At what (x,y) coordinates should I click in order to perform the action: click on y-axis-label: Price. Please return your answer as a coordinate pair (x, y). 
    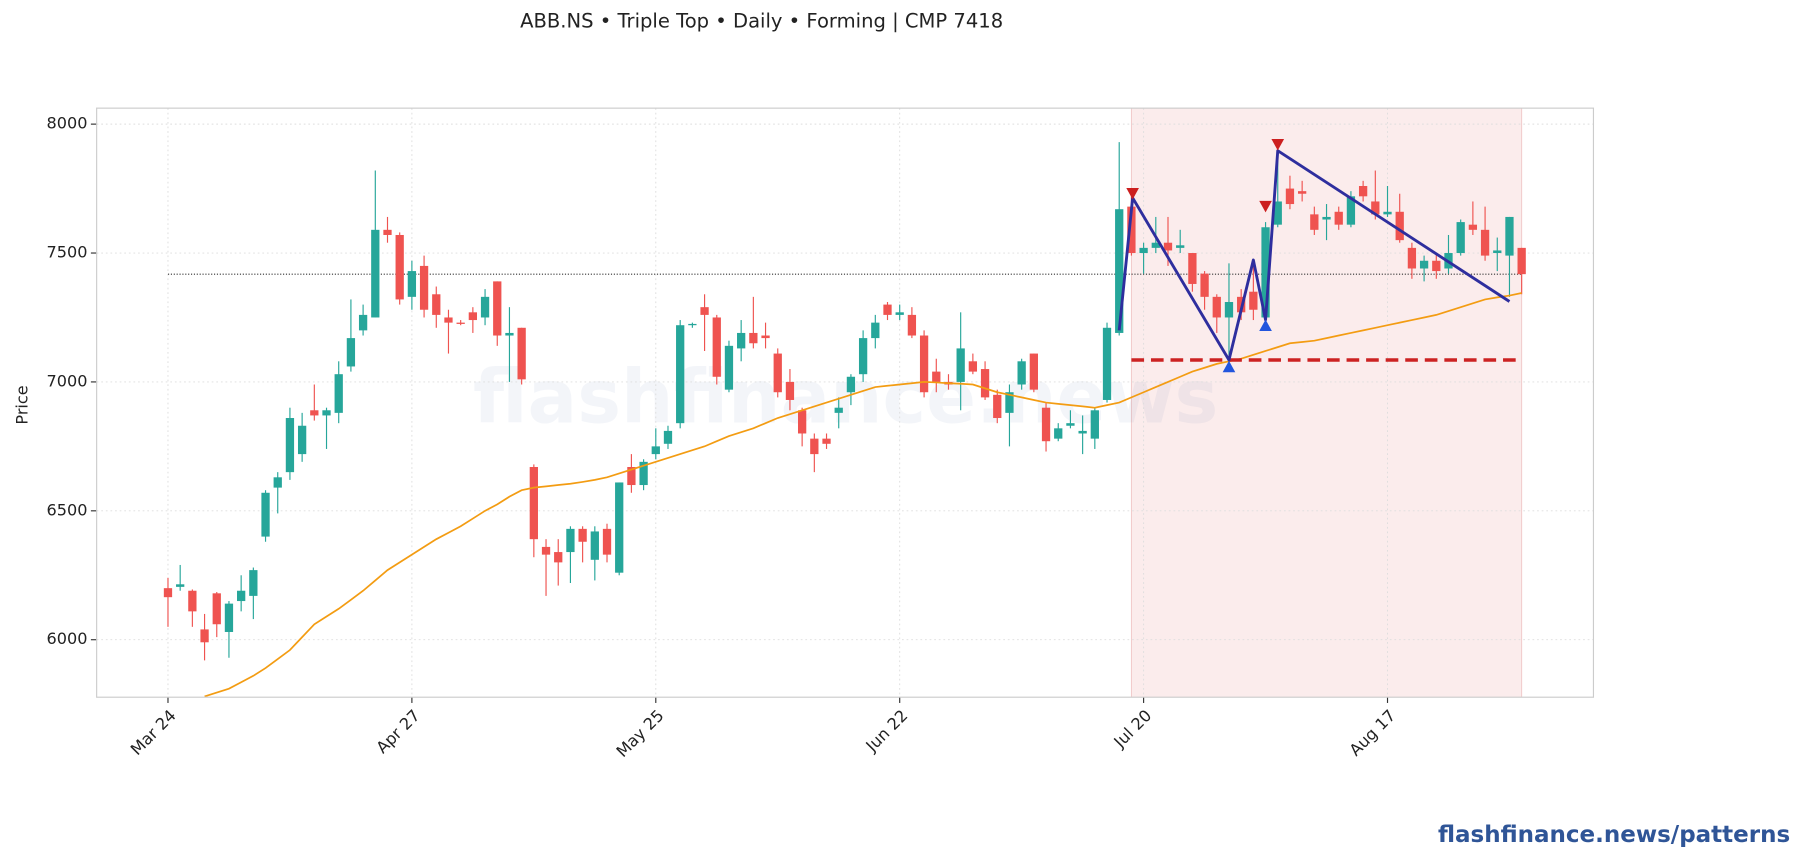
    Looking at the image, I should click on (22, 404).